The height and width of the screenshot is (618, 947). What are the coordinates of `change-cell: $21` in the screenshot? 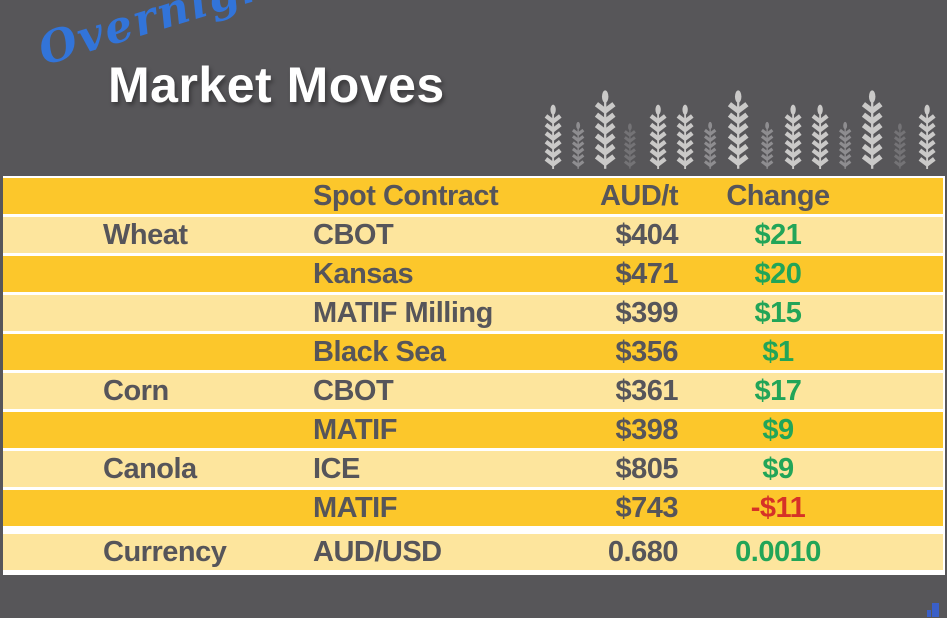 It's located at (778, 235).